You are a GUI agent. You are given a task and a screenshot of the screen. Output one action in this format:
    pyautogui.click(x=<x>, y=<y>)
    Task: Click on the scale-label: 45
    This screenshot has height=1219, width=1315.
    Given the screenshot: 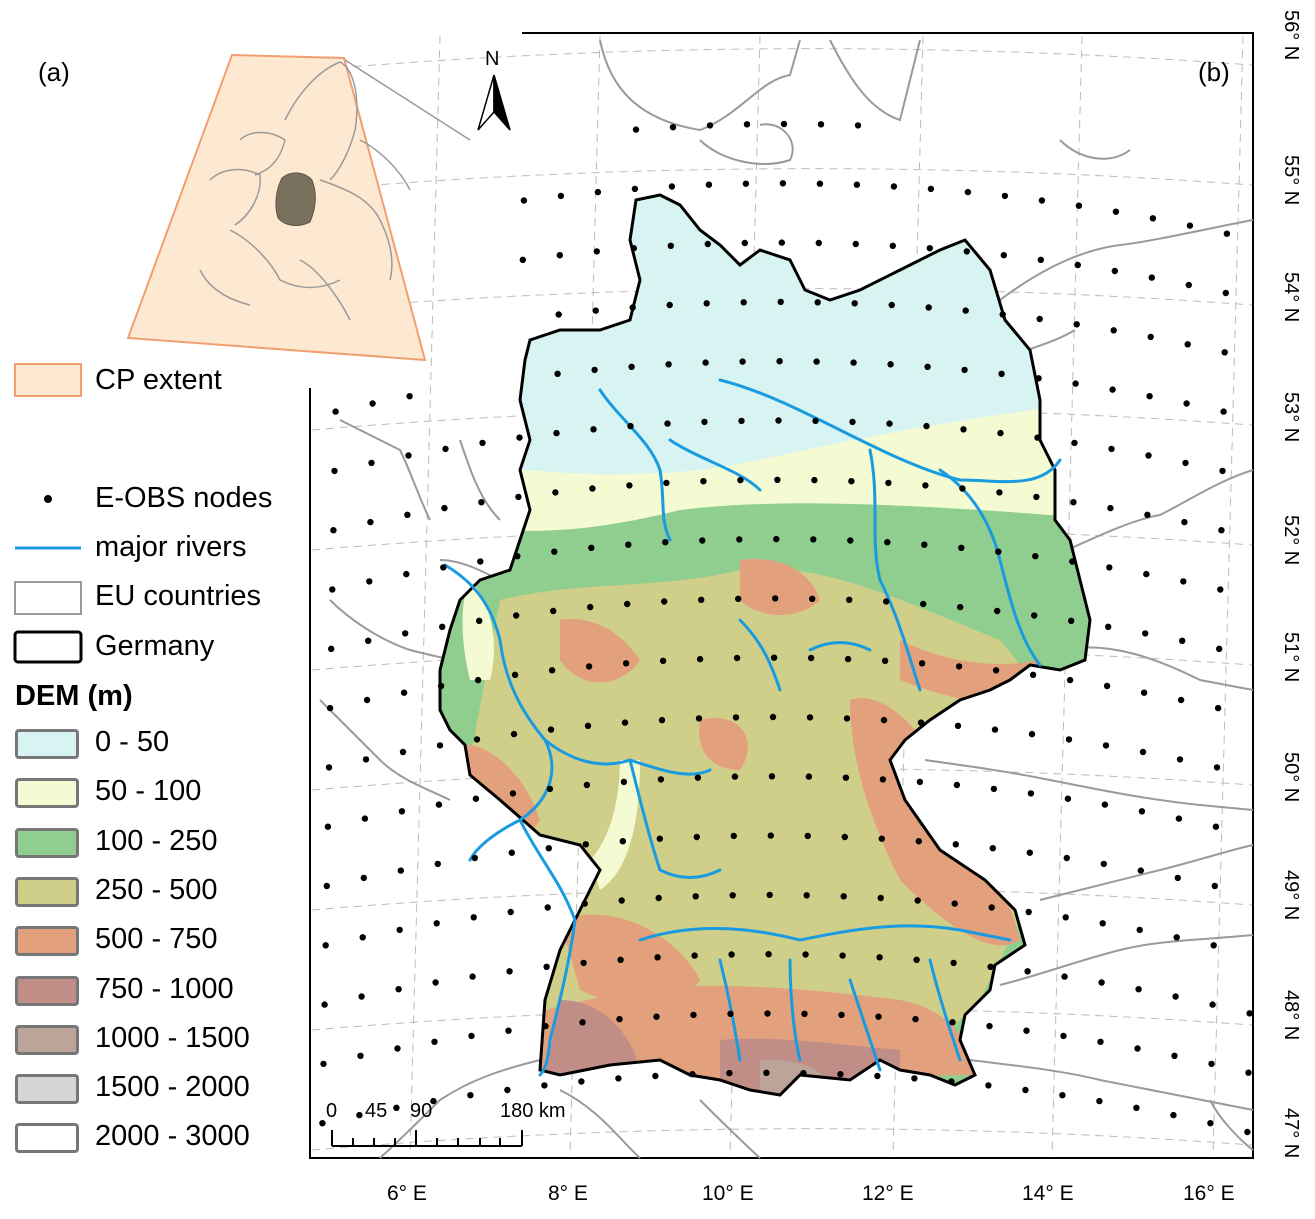 What is the action you would take?
    pyautogui.click(x=376, y=1111)
    